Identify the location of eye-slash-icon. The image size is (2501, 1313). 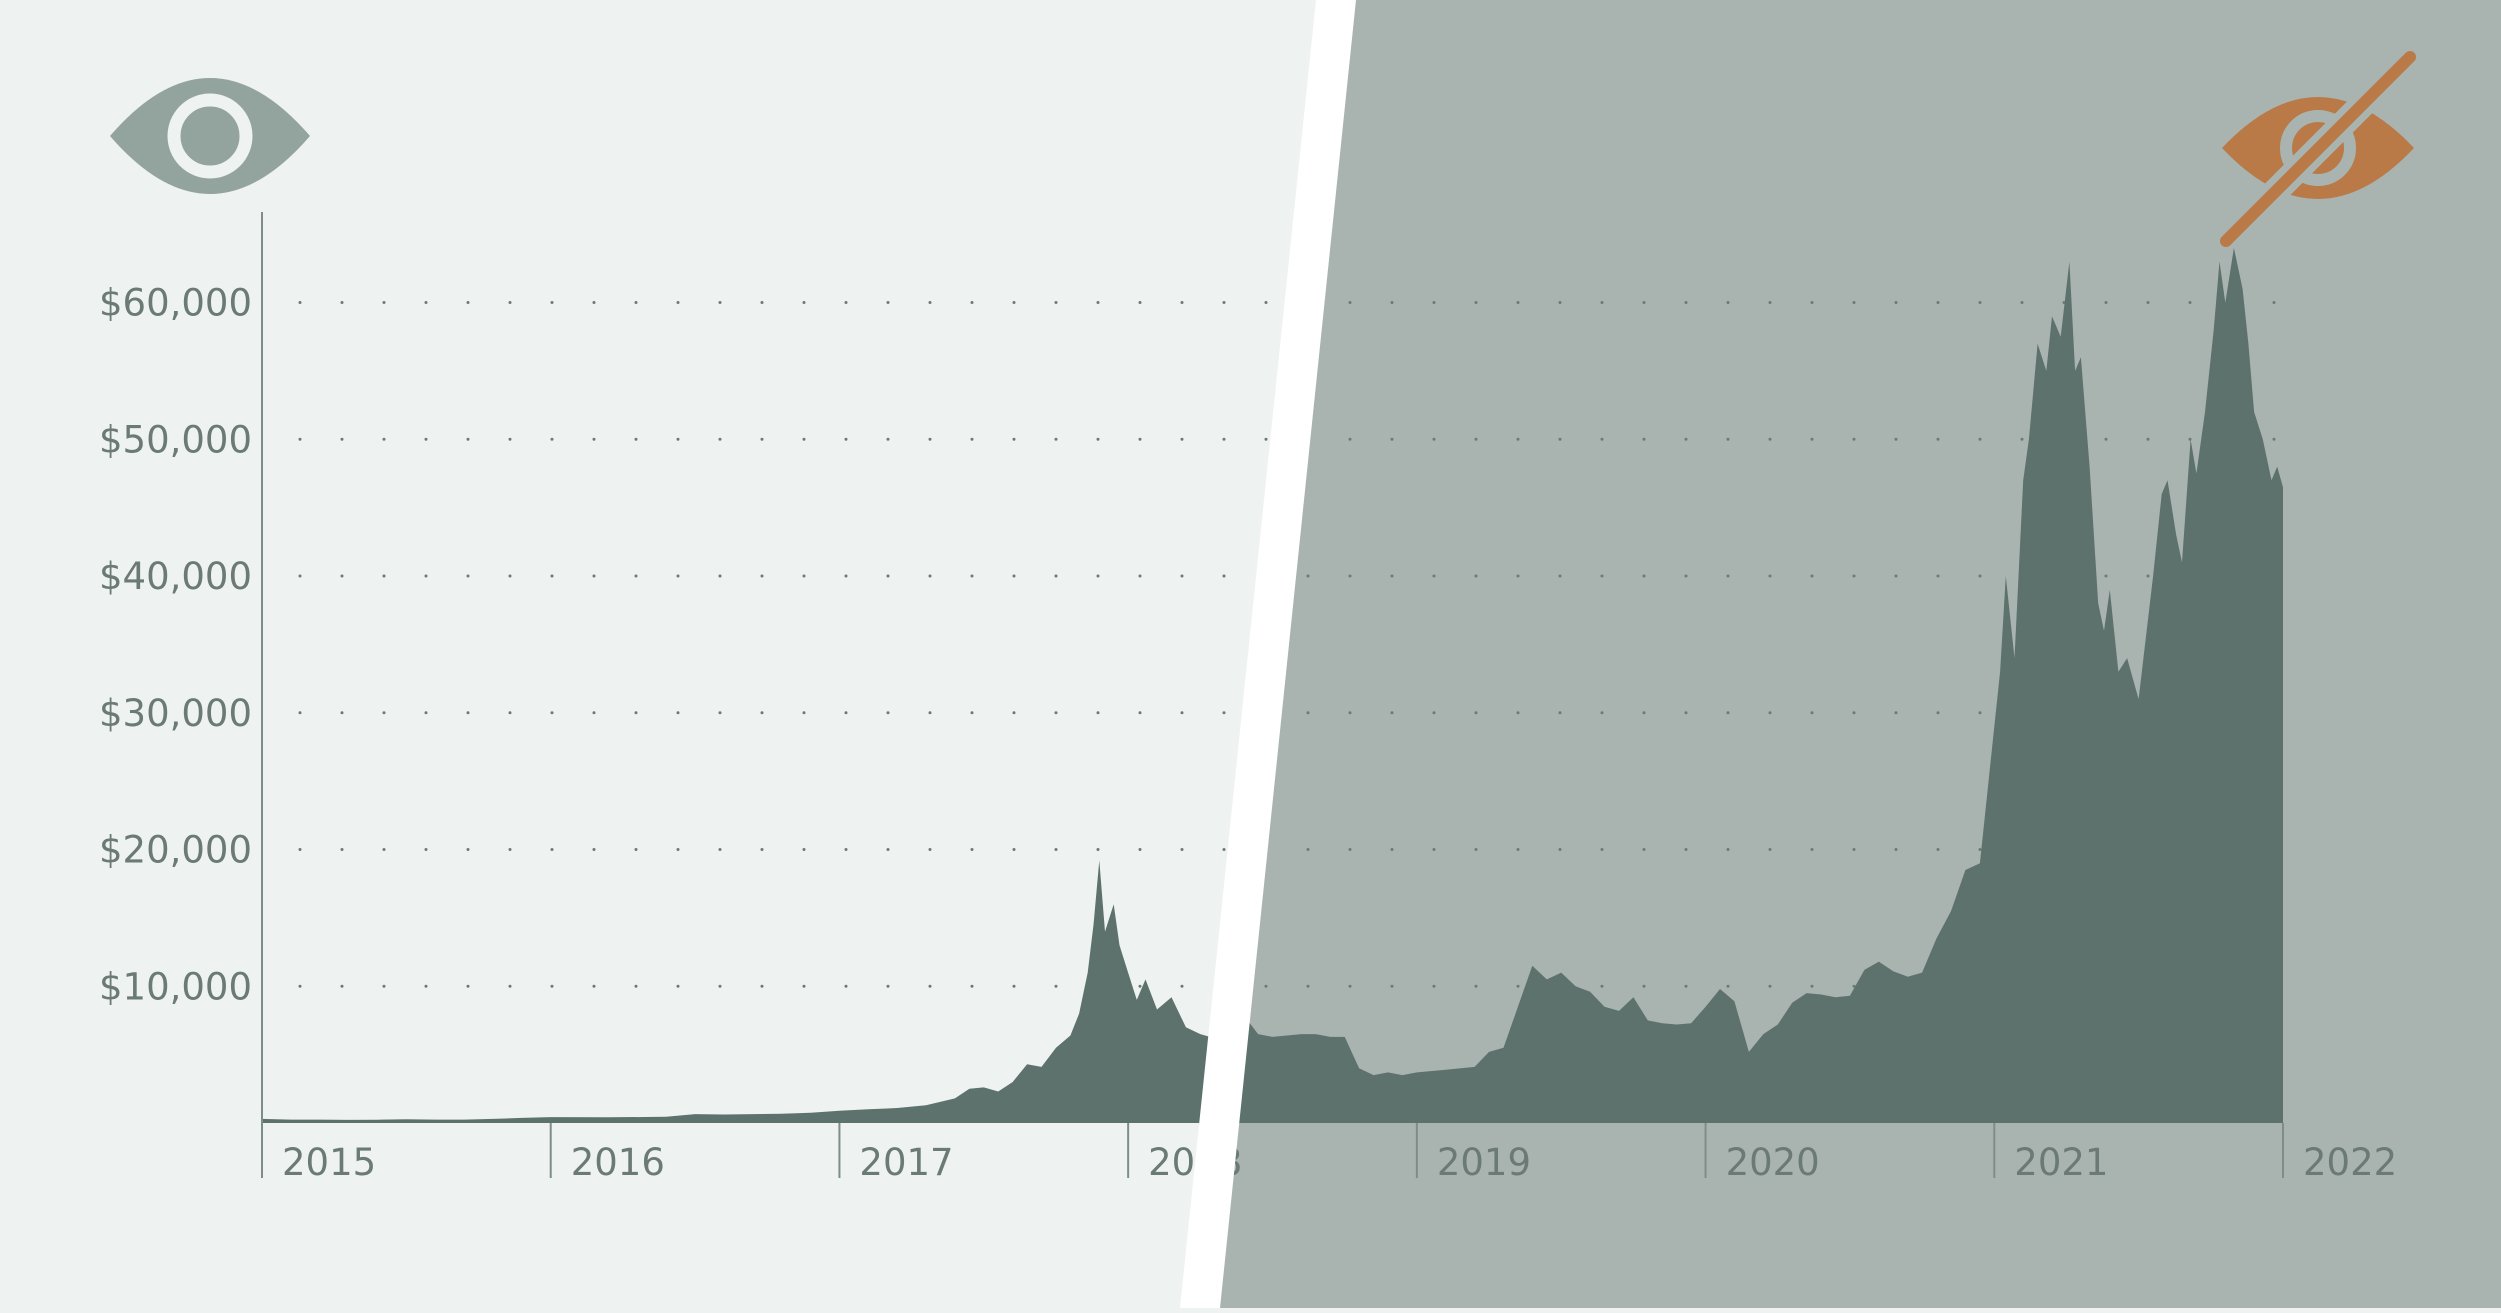
(2318, 148).